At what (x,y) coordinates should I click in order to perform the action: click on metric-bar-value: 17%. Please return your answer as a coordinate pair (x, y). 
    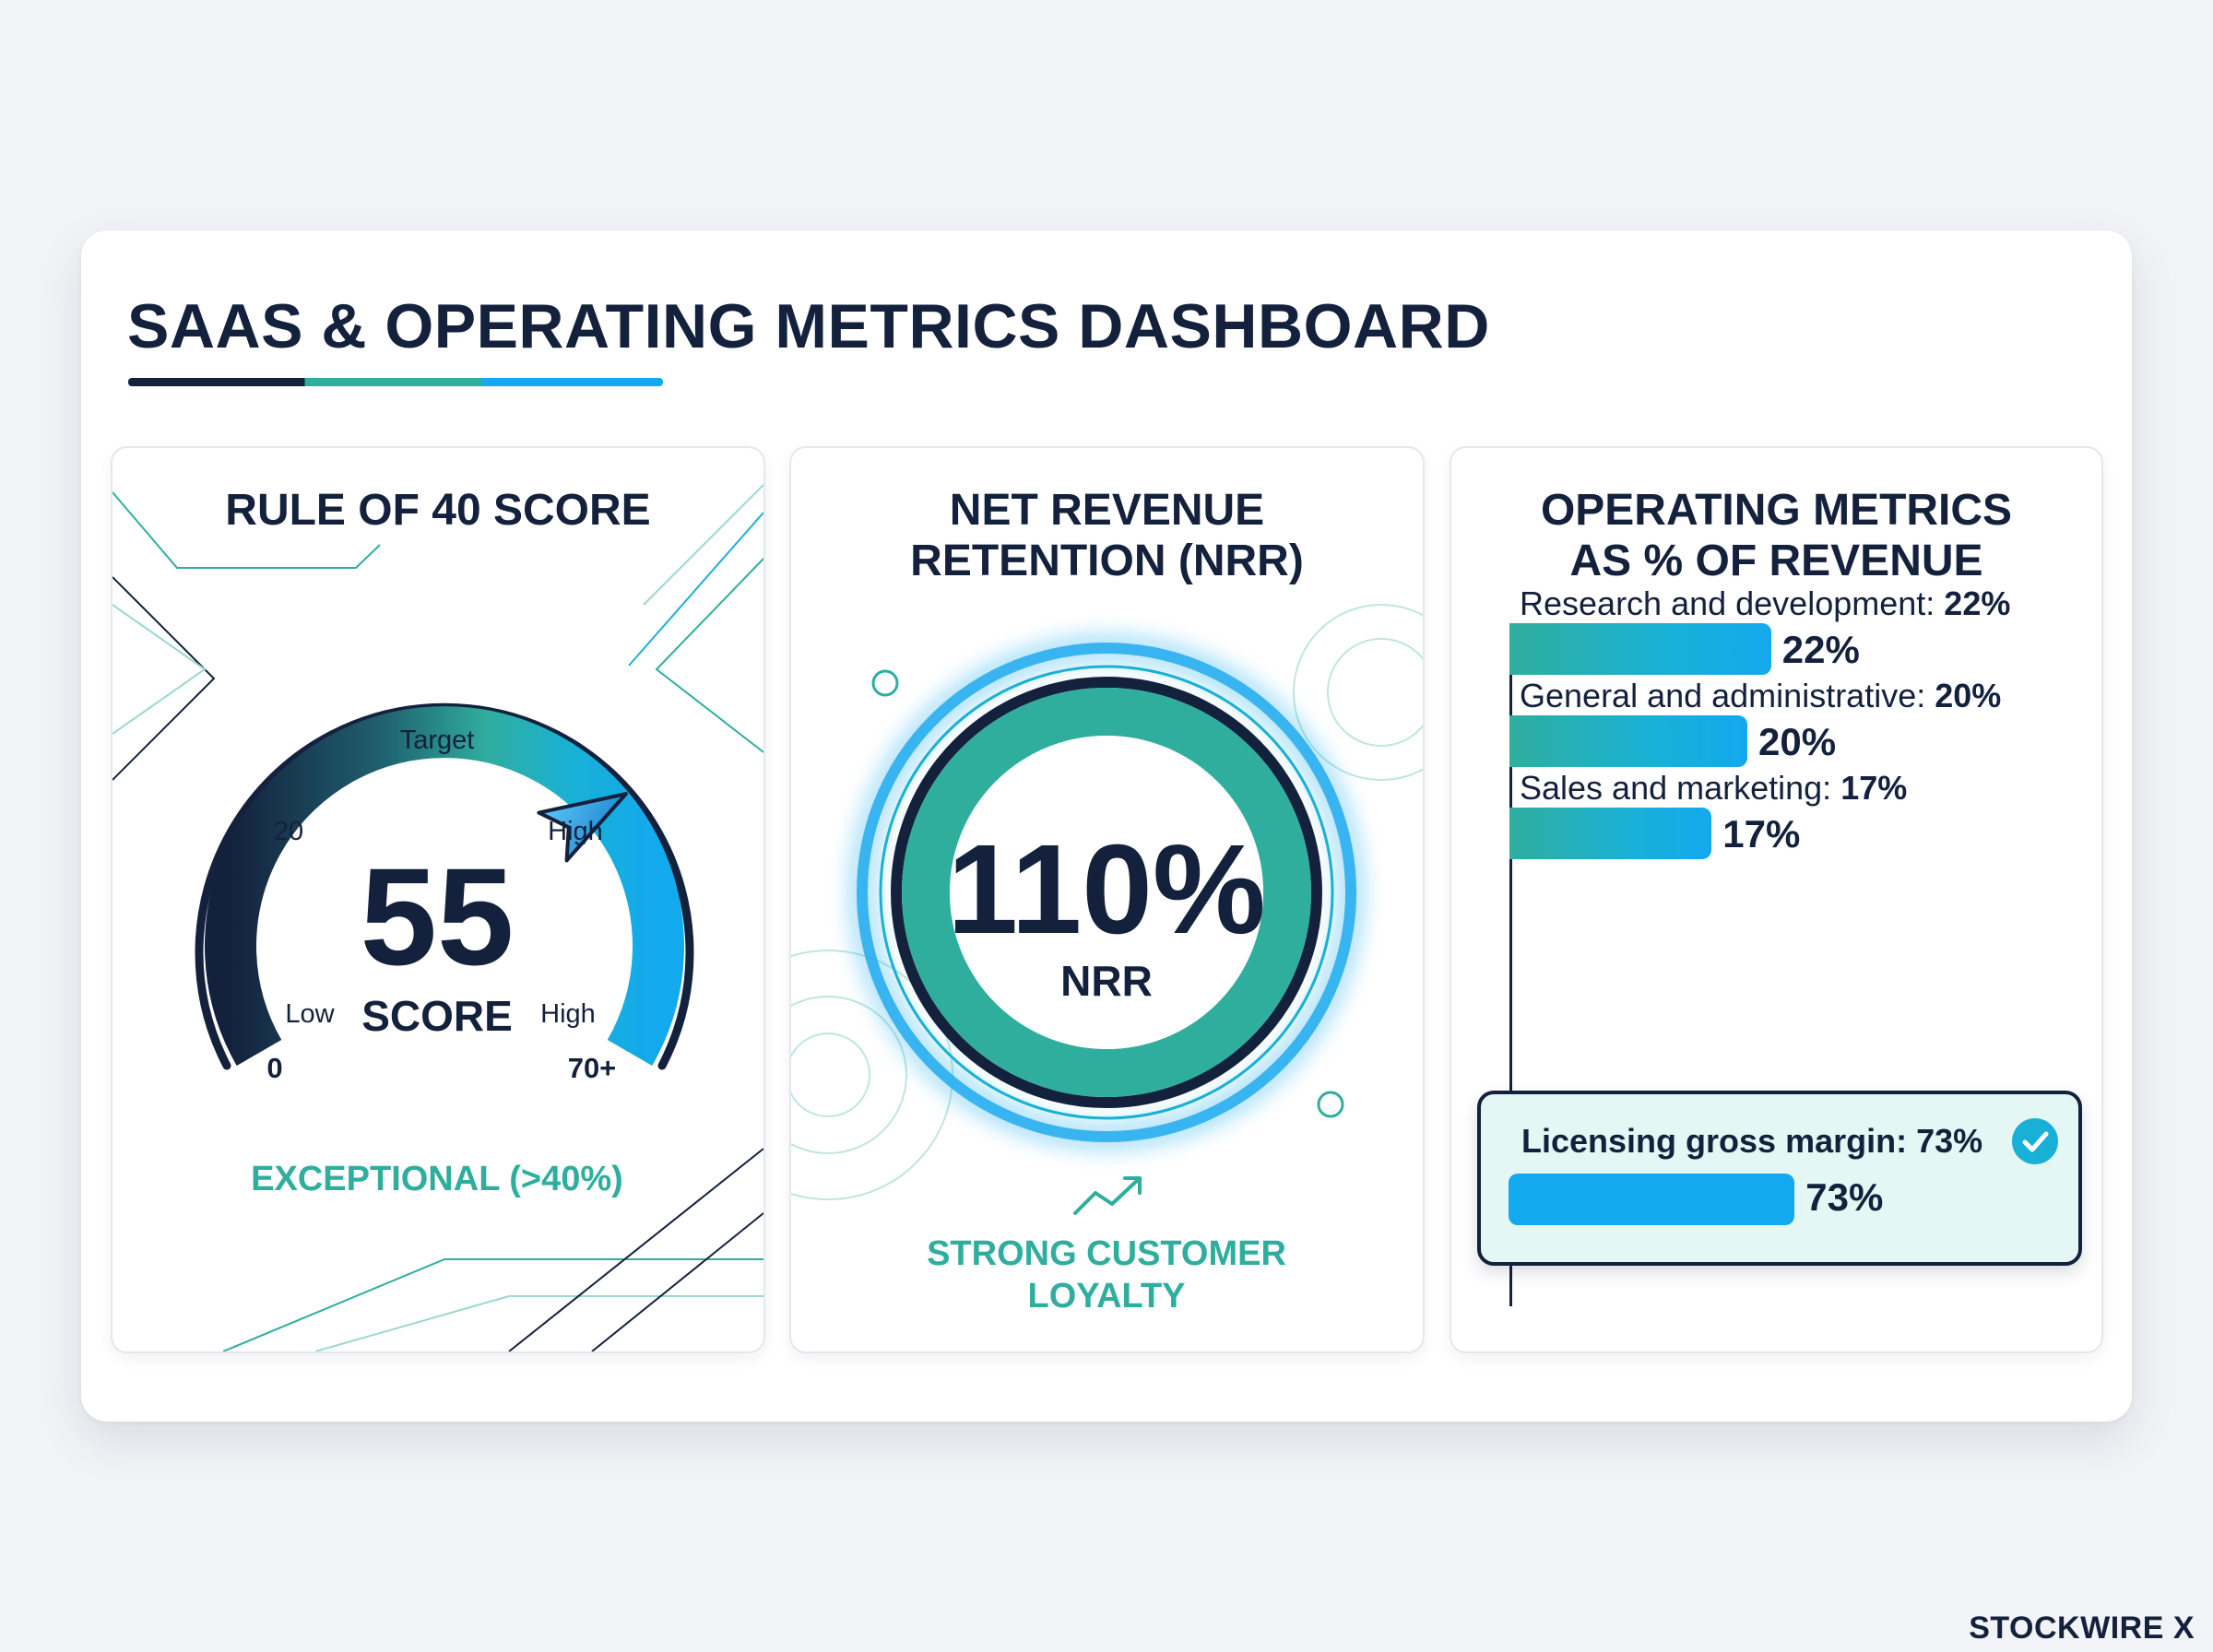
    Looking at the image, I should click on (1761, 834).